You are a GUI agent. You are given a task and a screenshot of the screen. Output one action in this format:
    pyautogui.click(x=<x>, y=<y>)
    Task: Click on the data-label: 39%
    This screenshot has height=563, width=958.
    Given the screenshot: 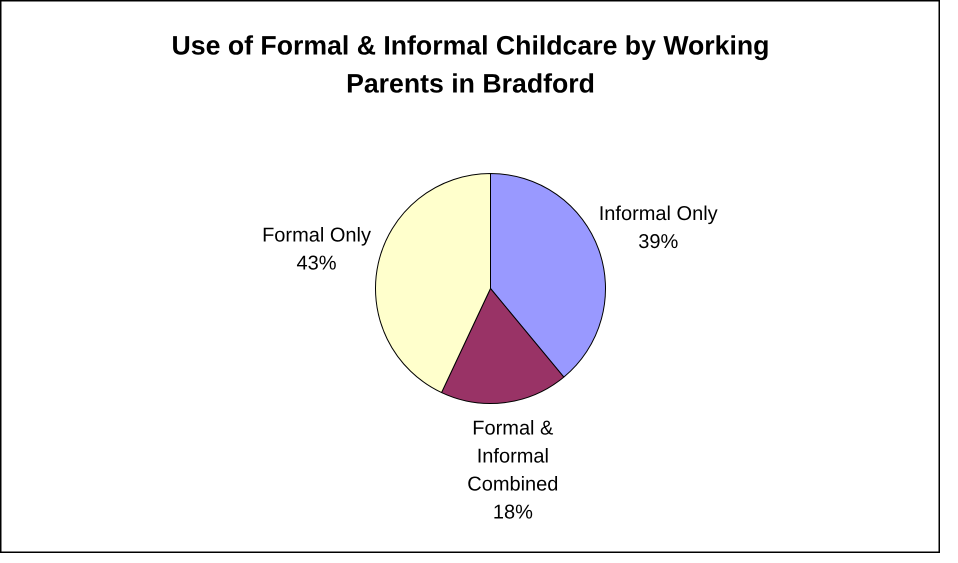 What is the action you would take?
    pyautogui.click(x=658, y=242)
    